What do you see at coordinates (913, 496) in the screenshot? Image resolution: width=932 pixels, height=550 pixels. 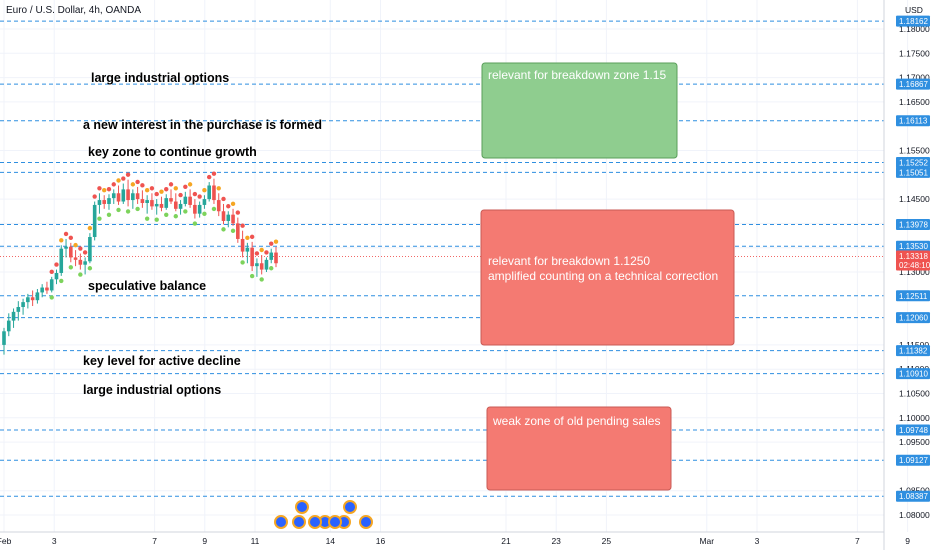 I see `level-tag: 1.08387` at bounding box center [913, 496].